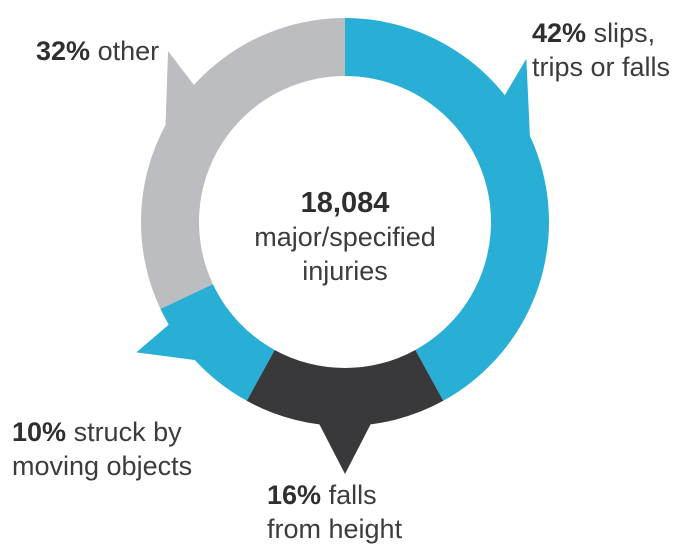 This screenshot has height=546, width=688. I want to click on total-injuries-value: 18,084, so click(345, 203).